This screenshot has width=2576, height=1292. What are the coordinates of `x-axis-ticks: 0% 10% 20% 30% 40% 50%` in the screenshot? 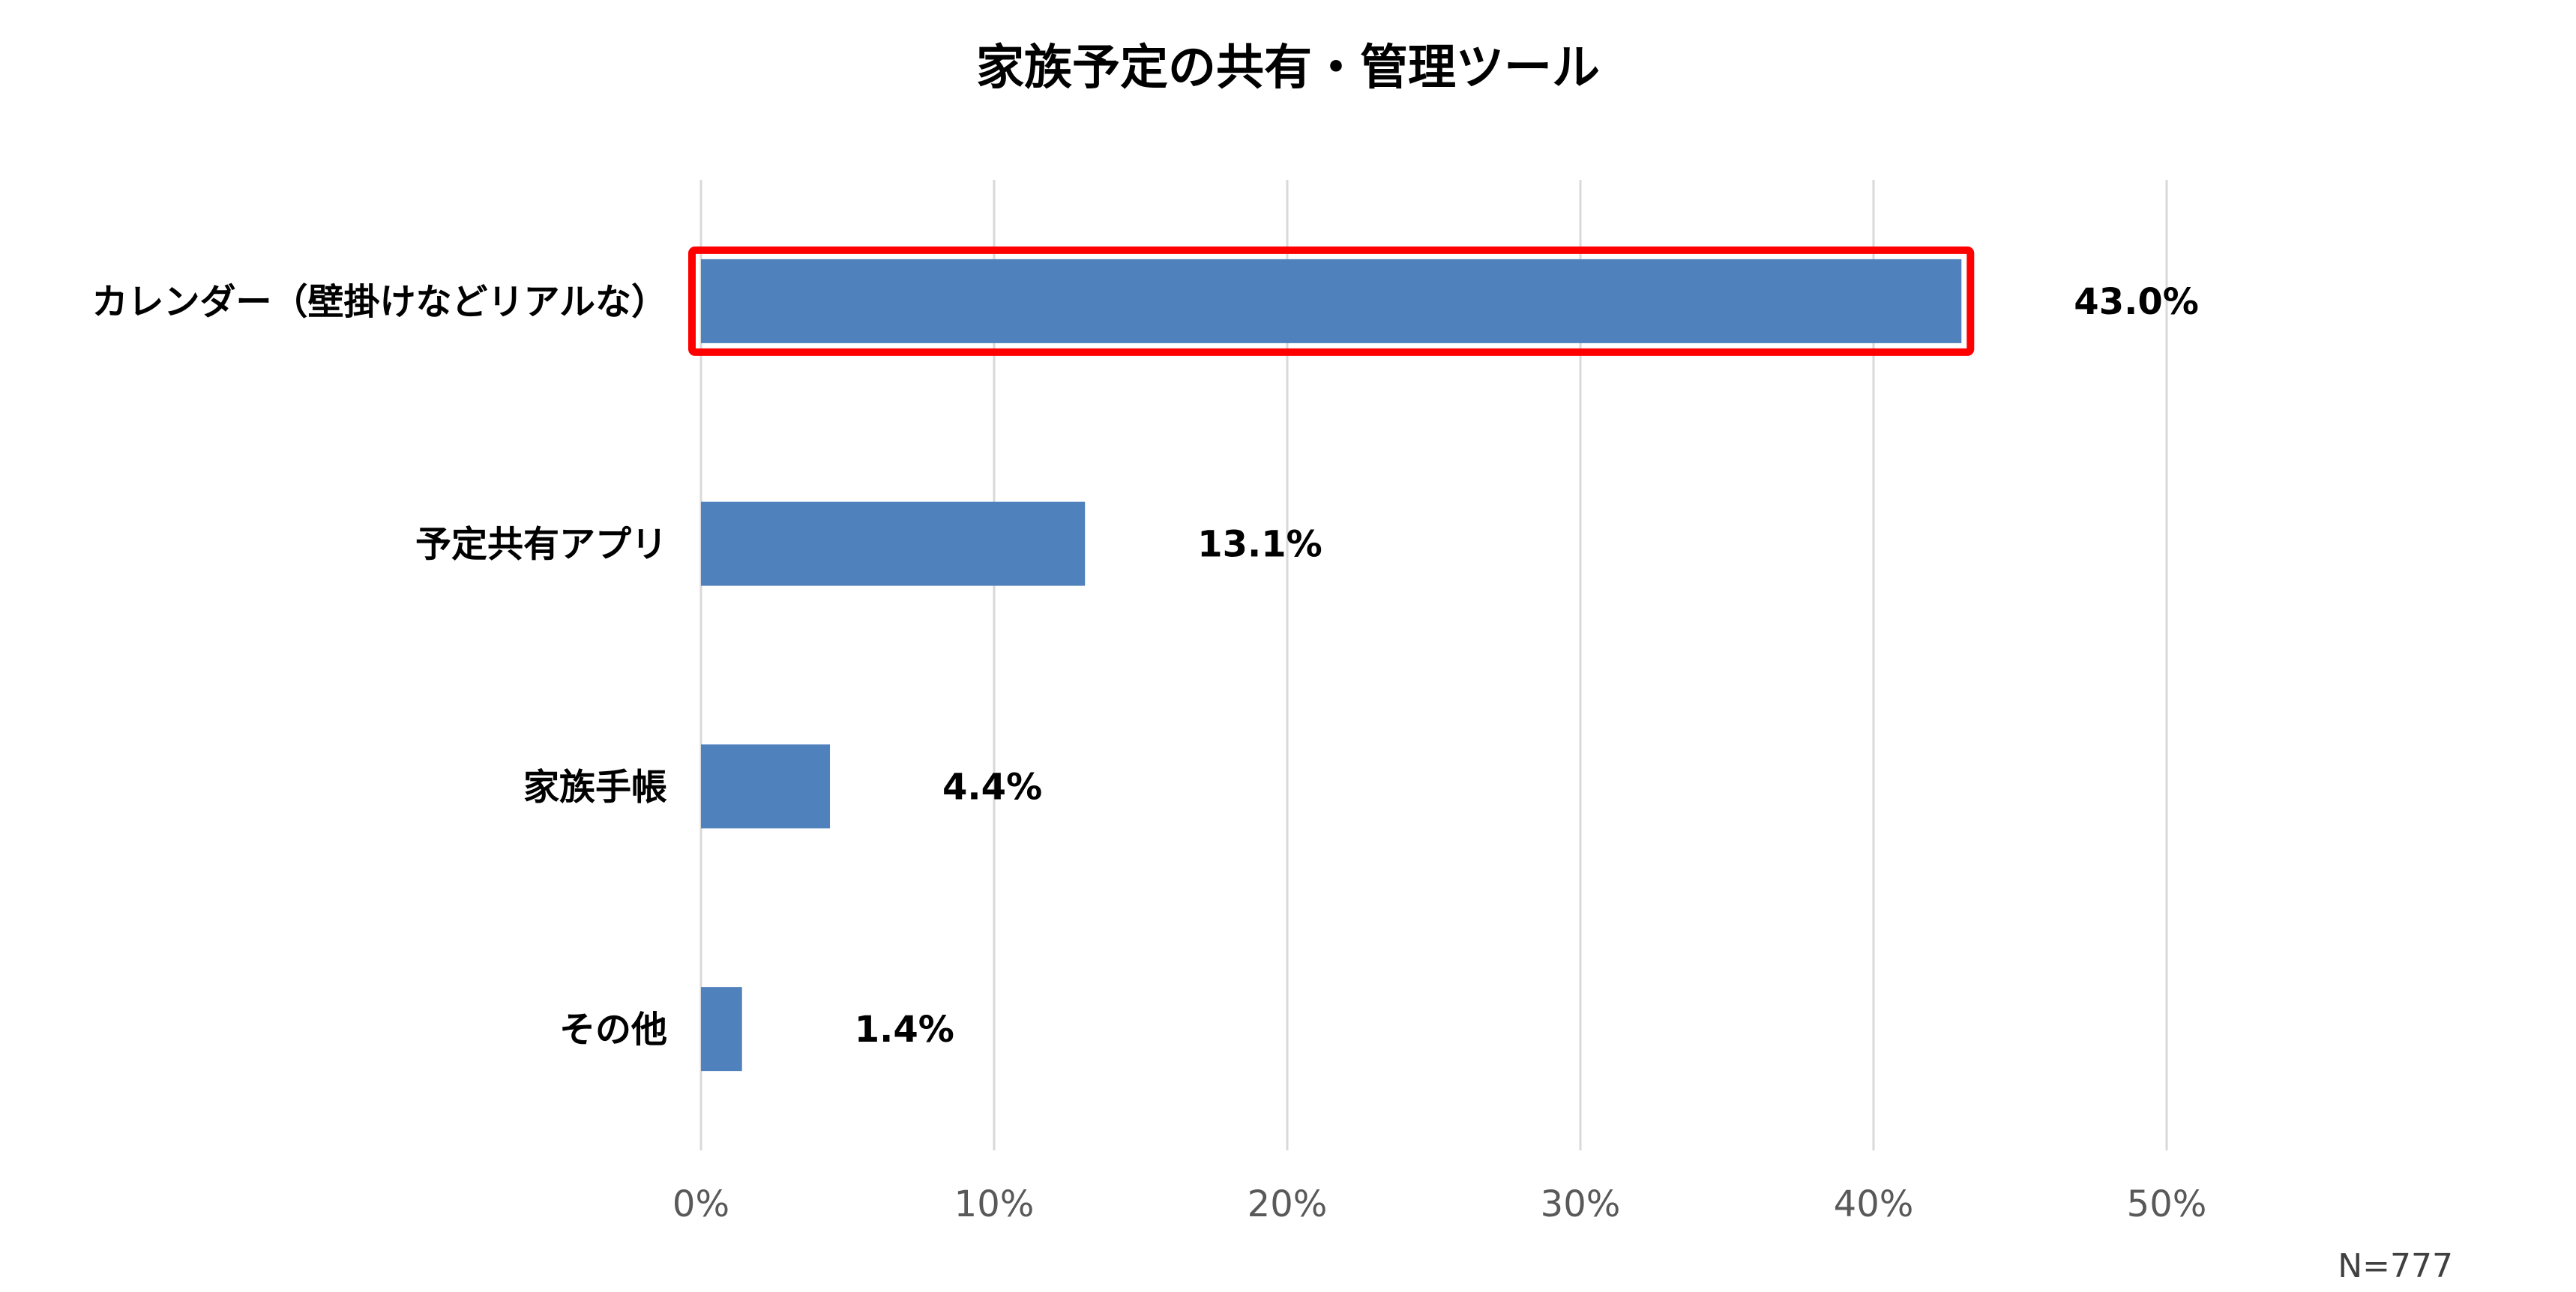 It's located at (1439, 1204).